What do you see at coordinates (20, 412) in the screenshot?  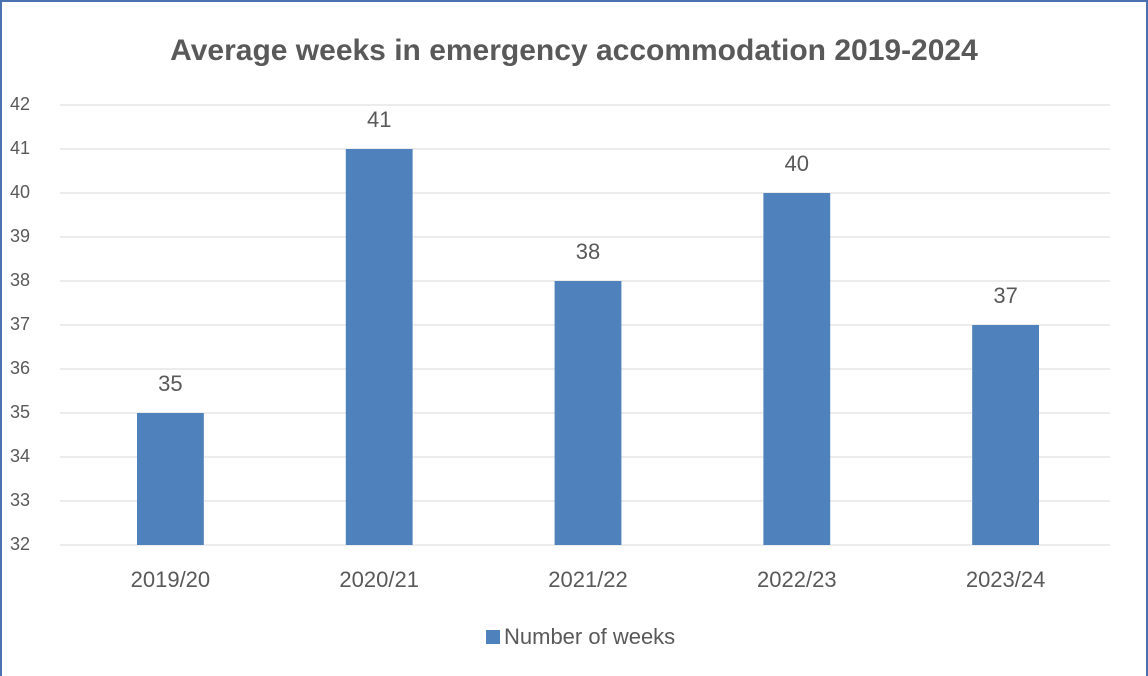 I see `y-tick-label: 35` at bounding box center [20, 412].